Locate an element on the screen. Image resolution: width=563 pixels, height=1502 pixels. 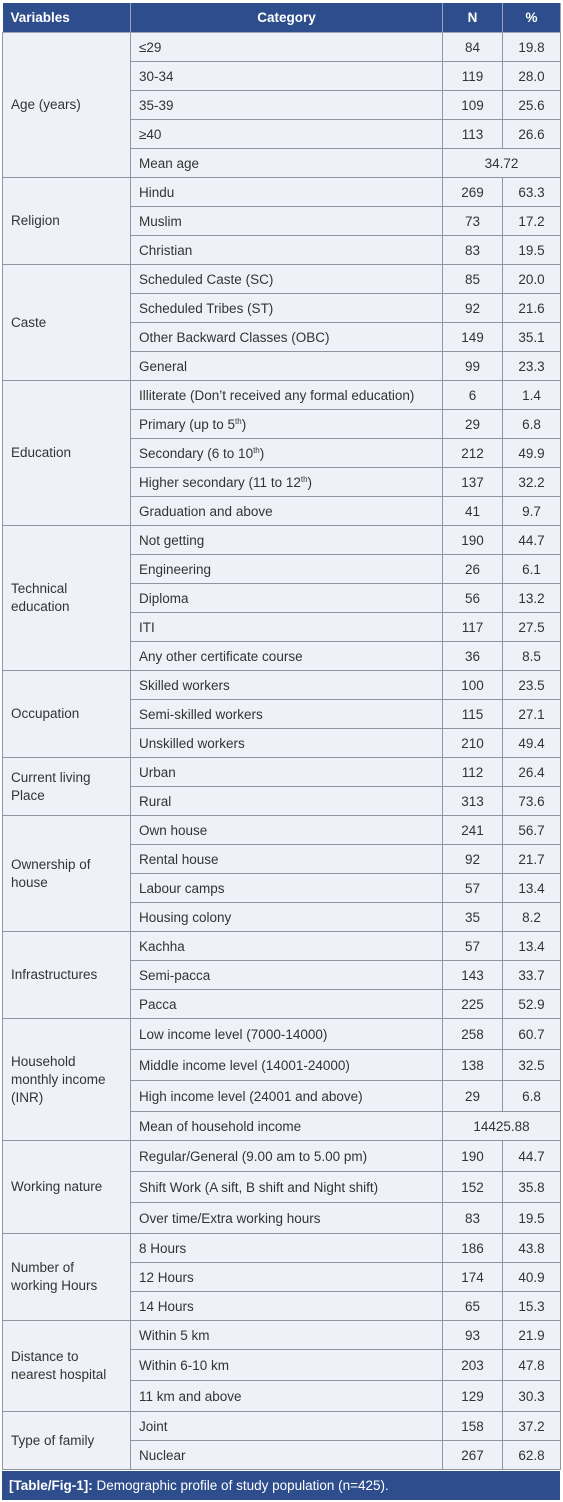
table-row: ≥40 113 26.6 is located at coordinates (282, 134).